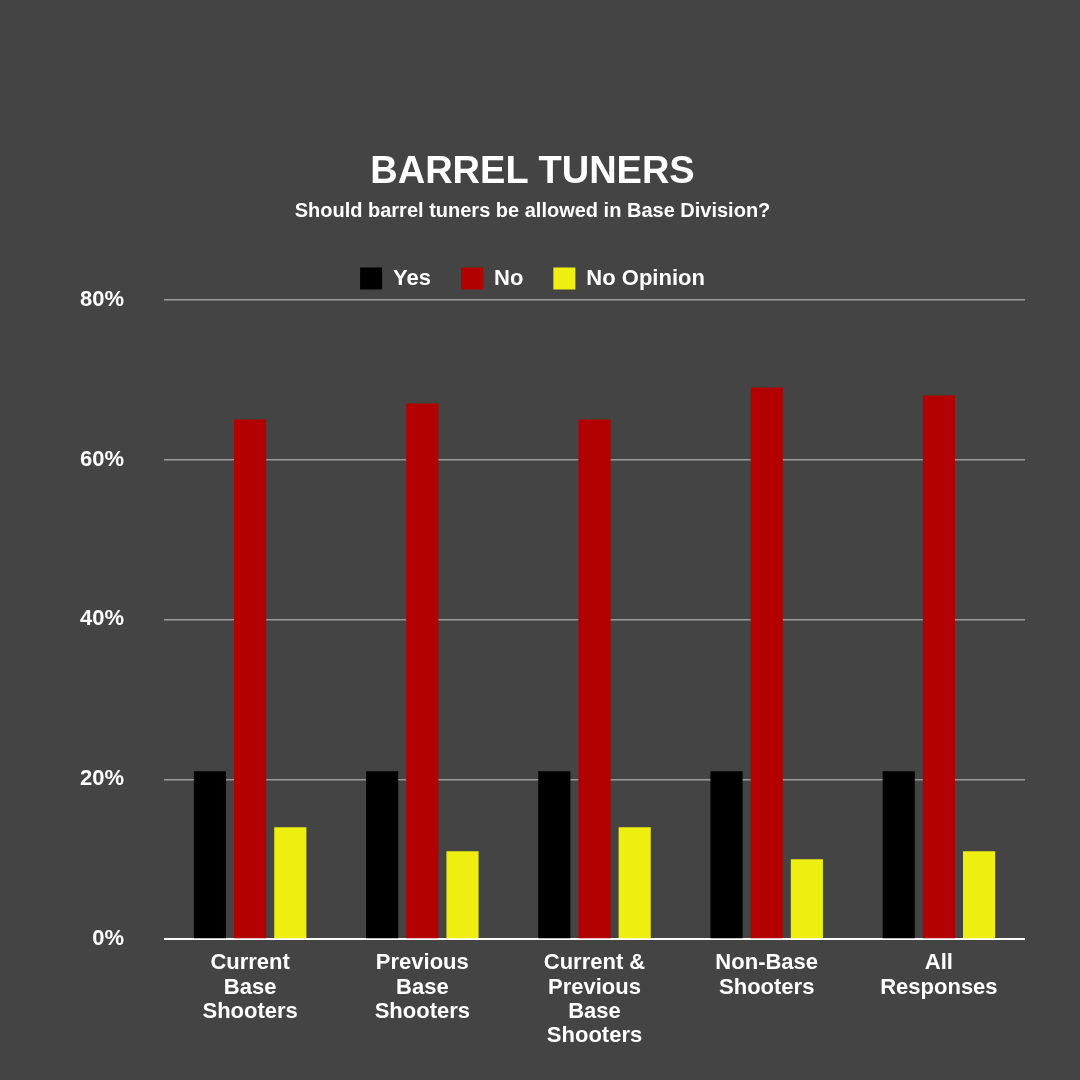  Describe the element at coordinates (412, 277) in the screenshot. I see `legend-label: Yes` at that location.